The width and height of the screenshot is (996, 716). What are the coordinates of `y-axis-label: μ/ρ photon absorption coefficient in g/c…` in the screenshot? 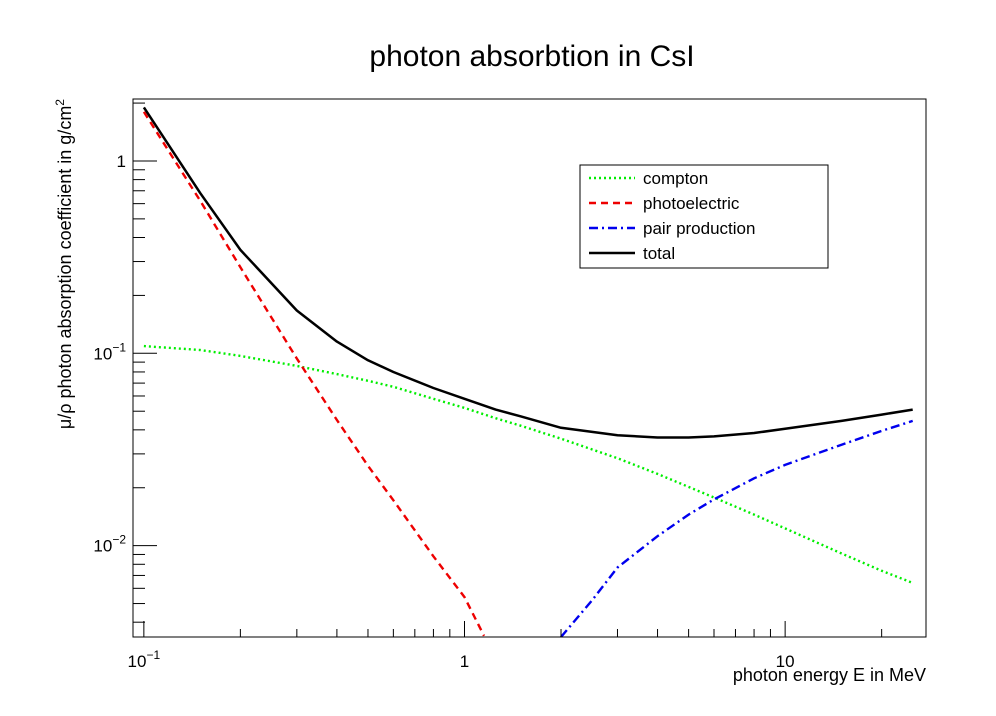 It's located at (64, 264).